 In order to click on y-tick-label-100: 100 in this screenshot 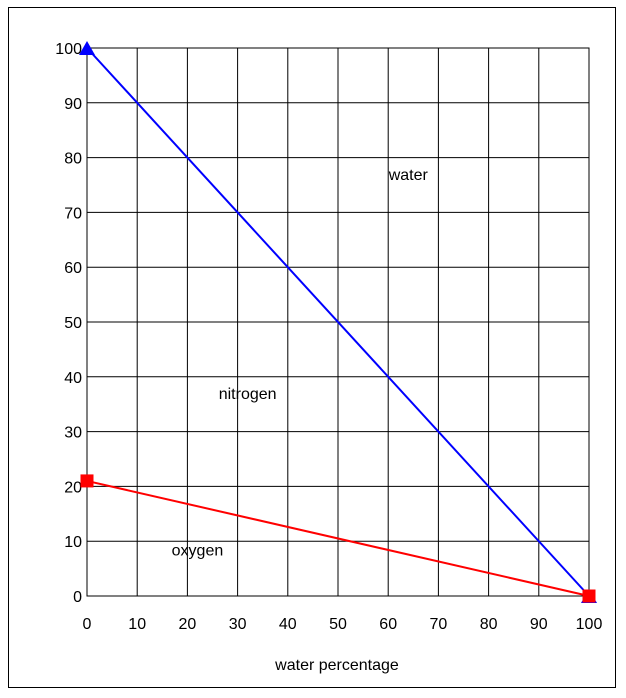, I will do `click(68, 49)`.